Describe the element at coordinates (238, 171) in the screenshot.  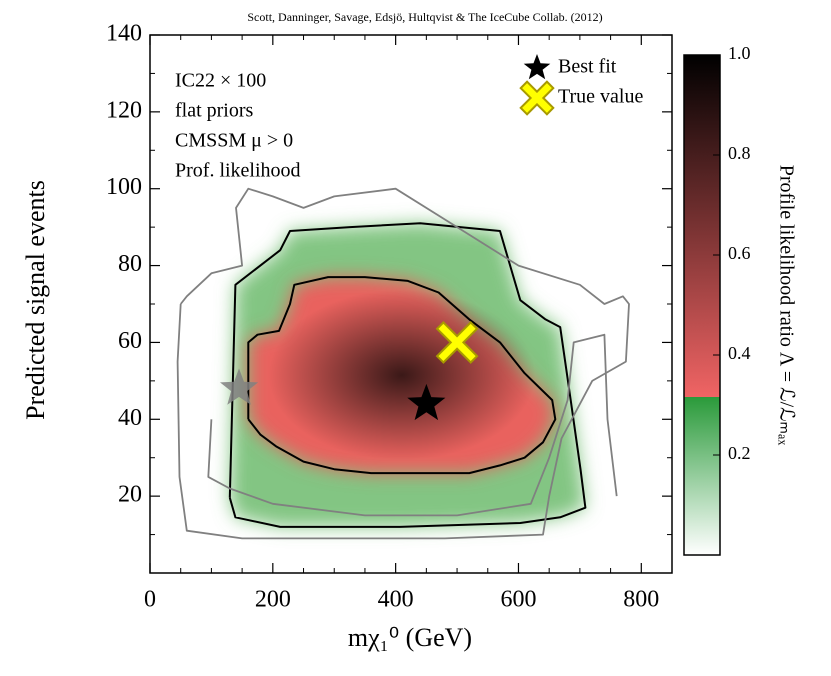
I see `annotation: Prof. likelihood` at that location.